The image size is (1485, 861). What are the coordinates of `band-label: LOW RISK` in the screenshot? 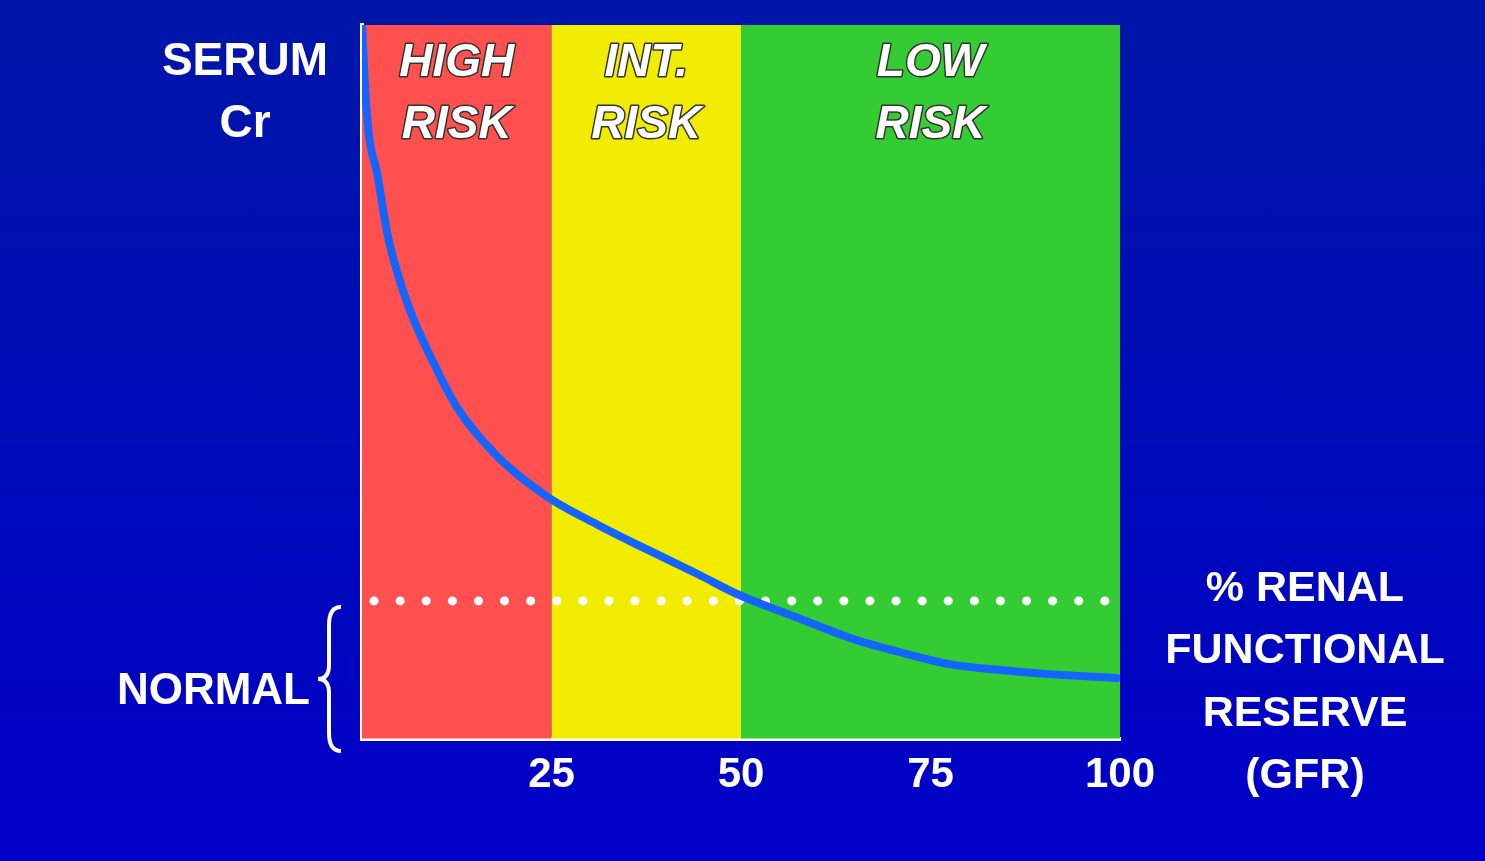 It's located at (932, 90).